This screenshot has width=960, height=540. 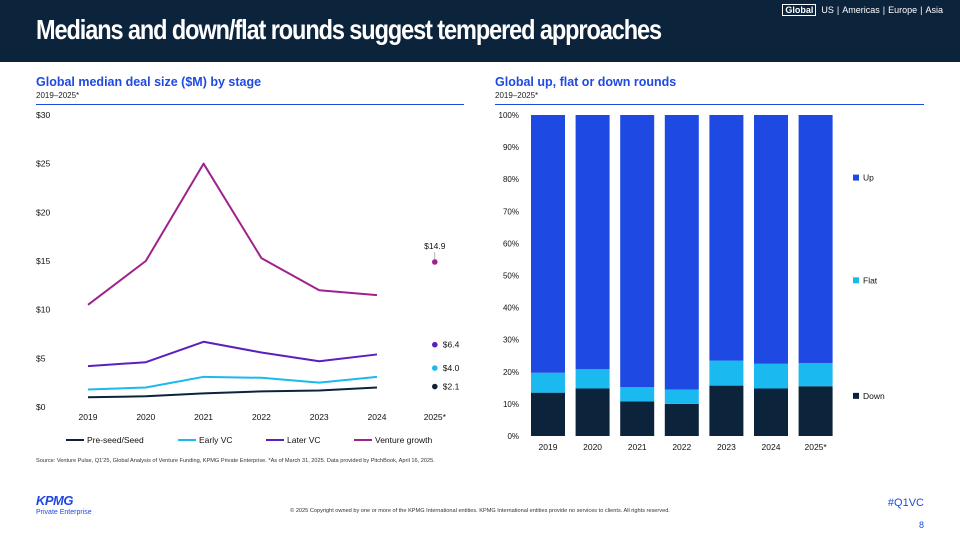 What do you see at coordinates (905, 503) in the screenshot?
I see `hashtag: #Q1VC` at bounding box center [905, 503].